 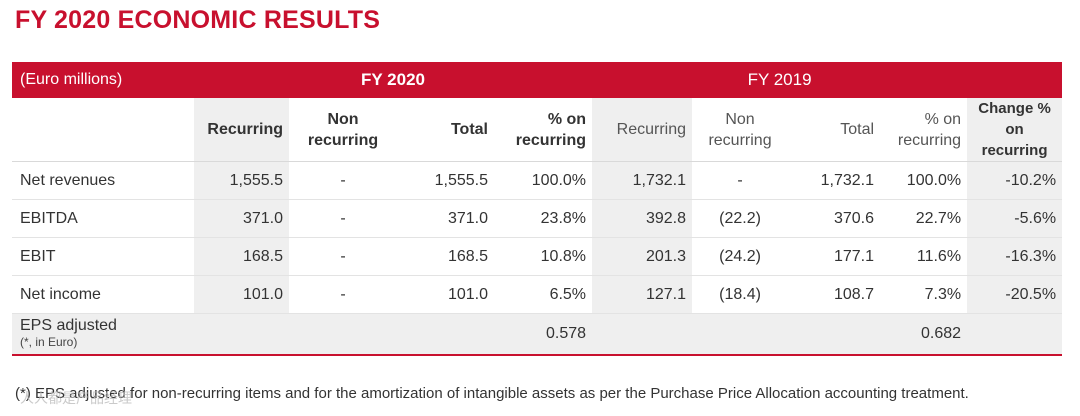 I want to click on cell-total-2019: 177.1, so click(x=834, y=256).